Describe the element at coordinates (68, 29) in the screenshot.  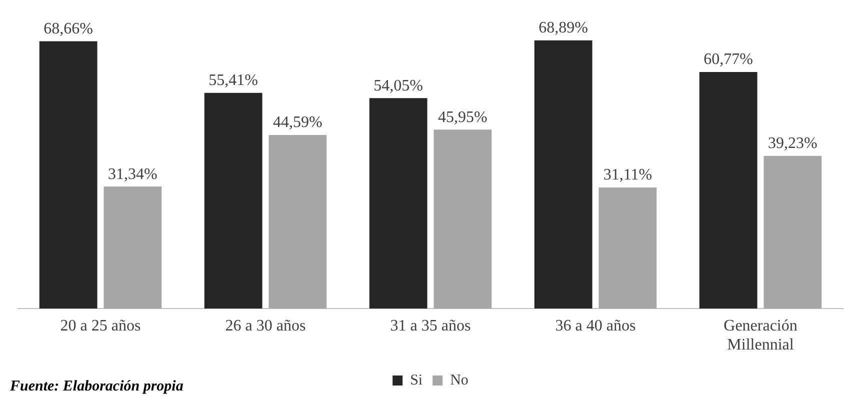
I see `data-label: 68,66%` at that location.